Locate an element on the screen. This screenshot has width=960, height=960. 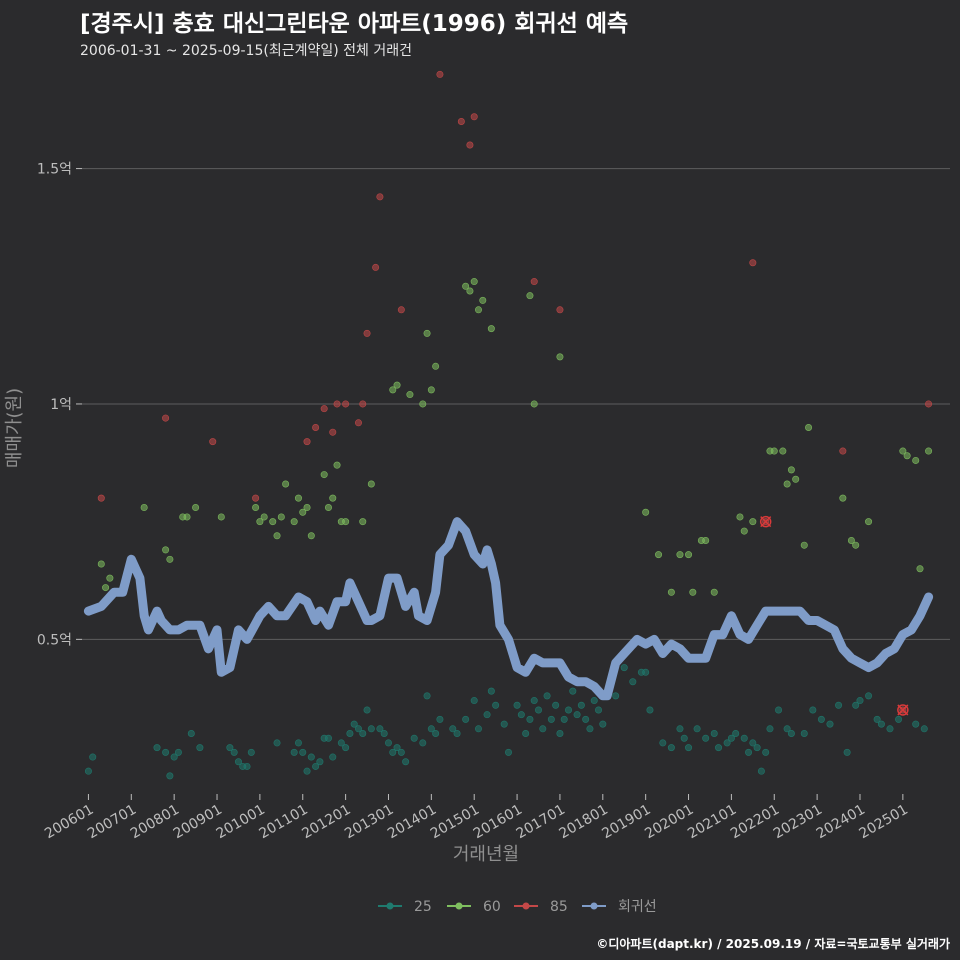
cancelled-mark-stroke is located at coordinates (766, 522).